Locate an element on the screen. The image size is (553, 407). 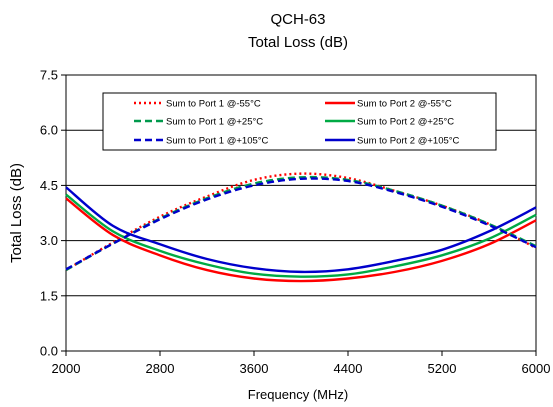
legend-box is located at coordinates (299, 121).